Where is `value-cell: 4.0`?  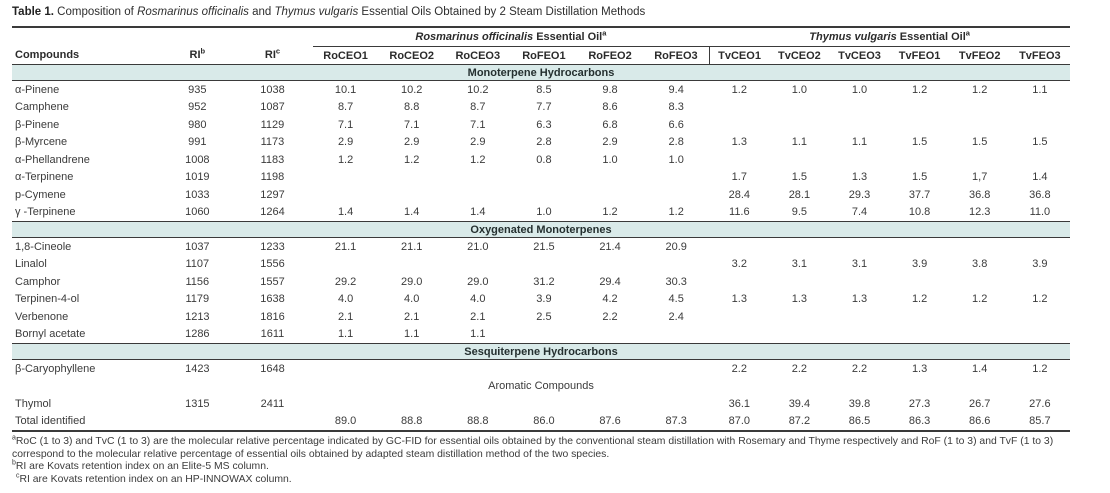 value-cell: 4.0 is located at coordinates (478, 299).